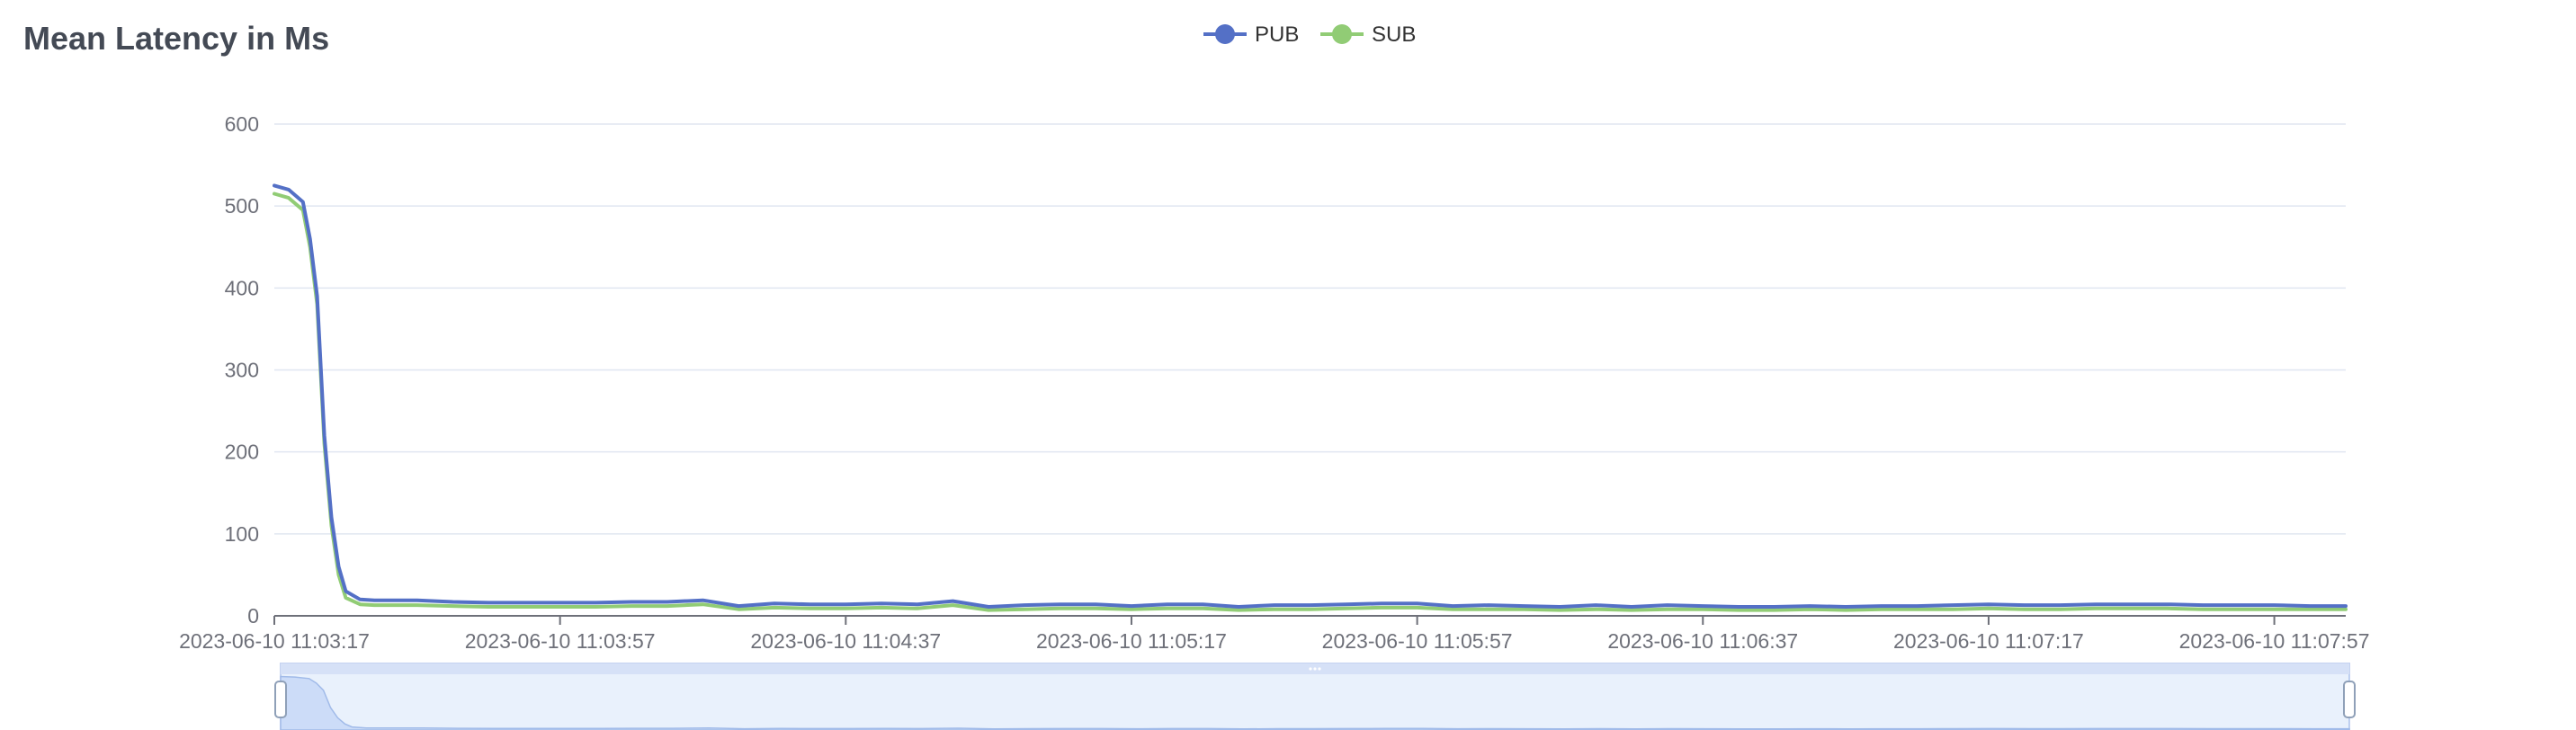 The height and width of the screenshot is (730, 2576). I want to click on legend: PUB SUB, so click(1309, 34).